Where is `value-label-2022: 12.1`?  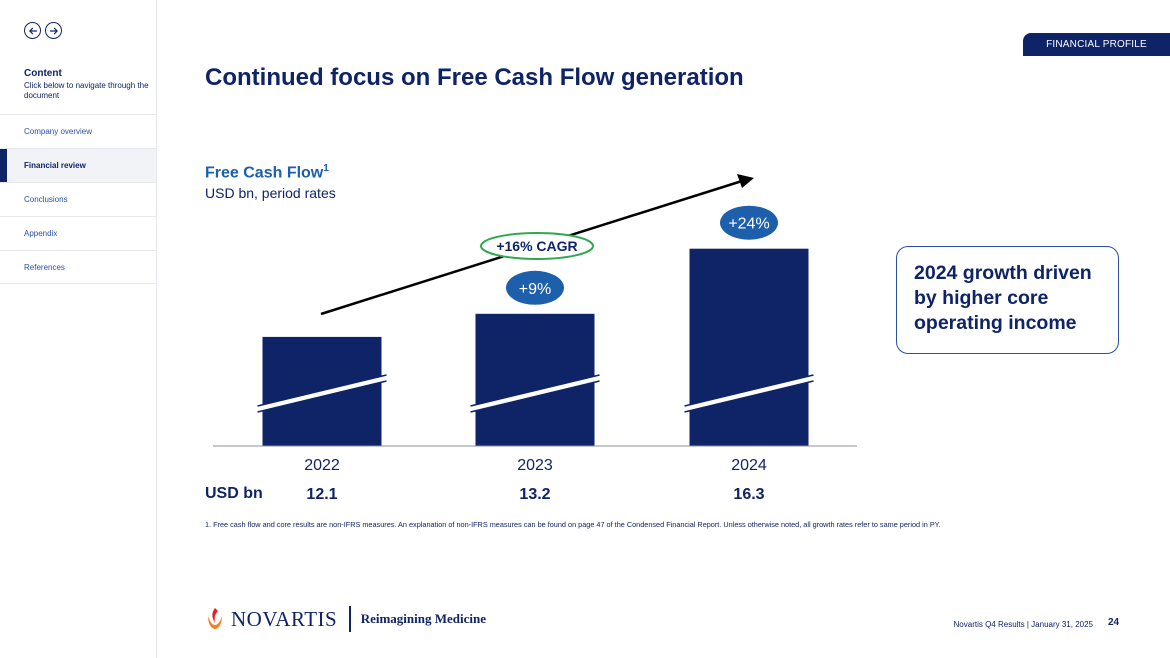 value-label-2022: 12.1 is located at coordinates (321, 494).